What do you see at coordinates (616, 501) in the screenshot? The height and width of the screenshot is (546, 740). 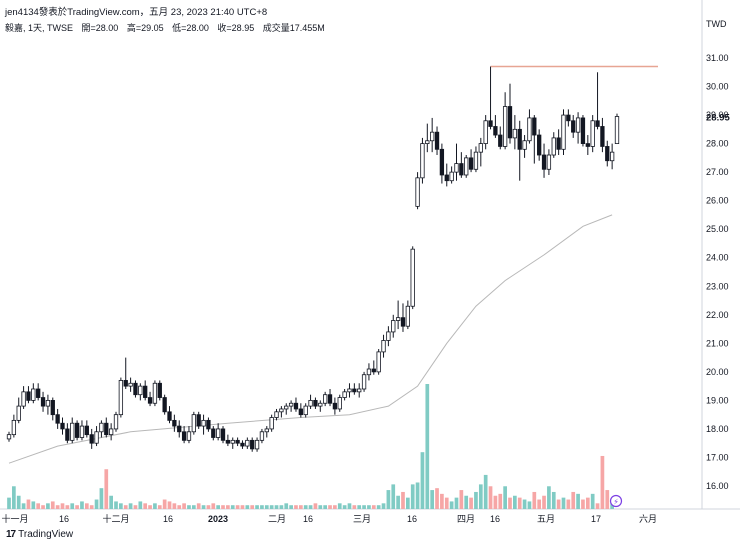 I see `event-marker-icon` at bounding box center [616, 501].